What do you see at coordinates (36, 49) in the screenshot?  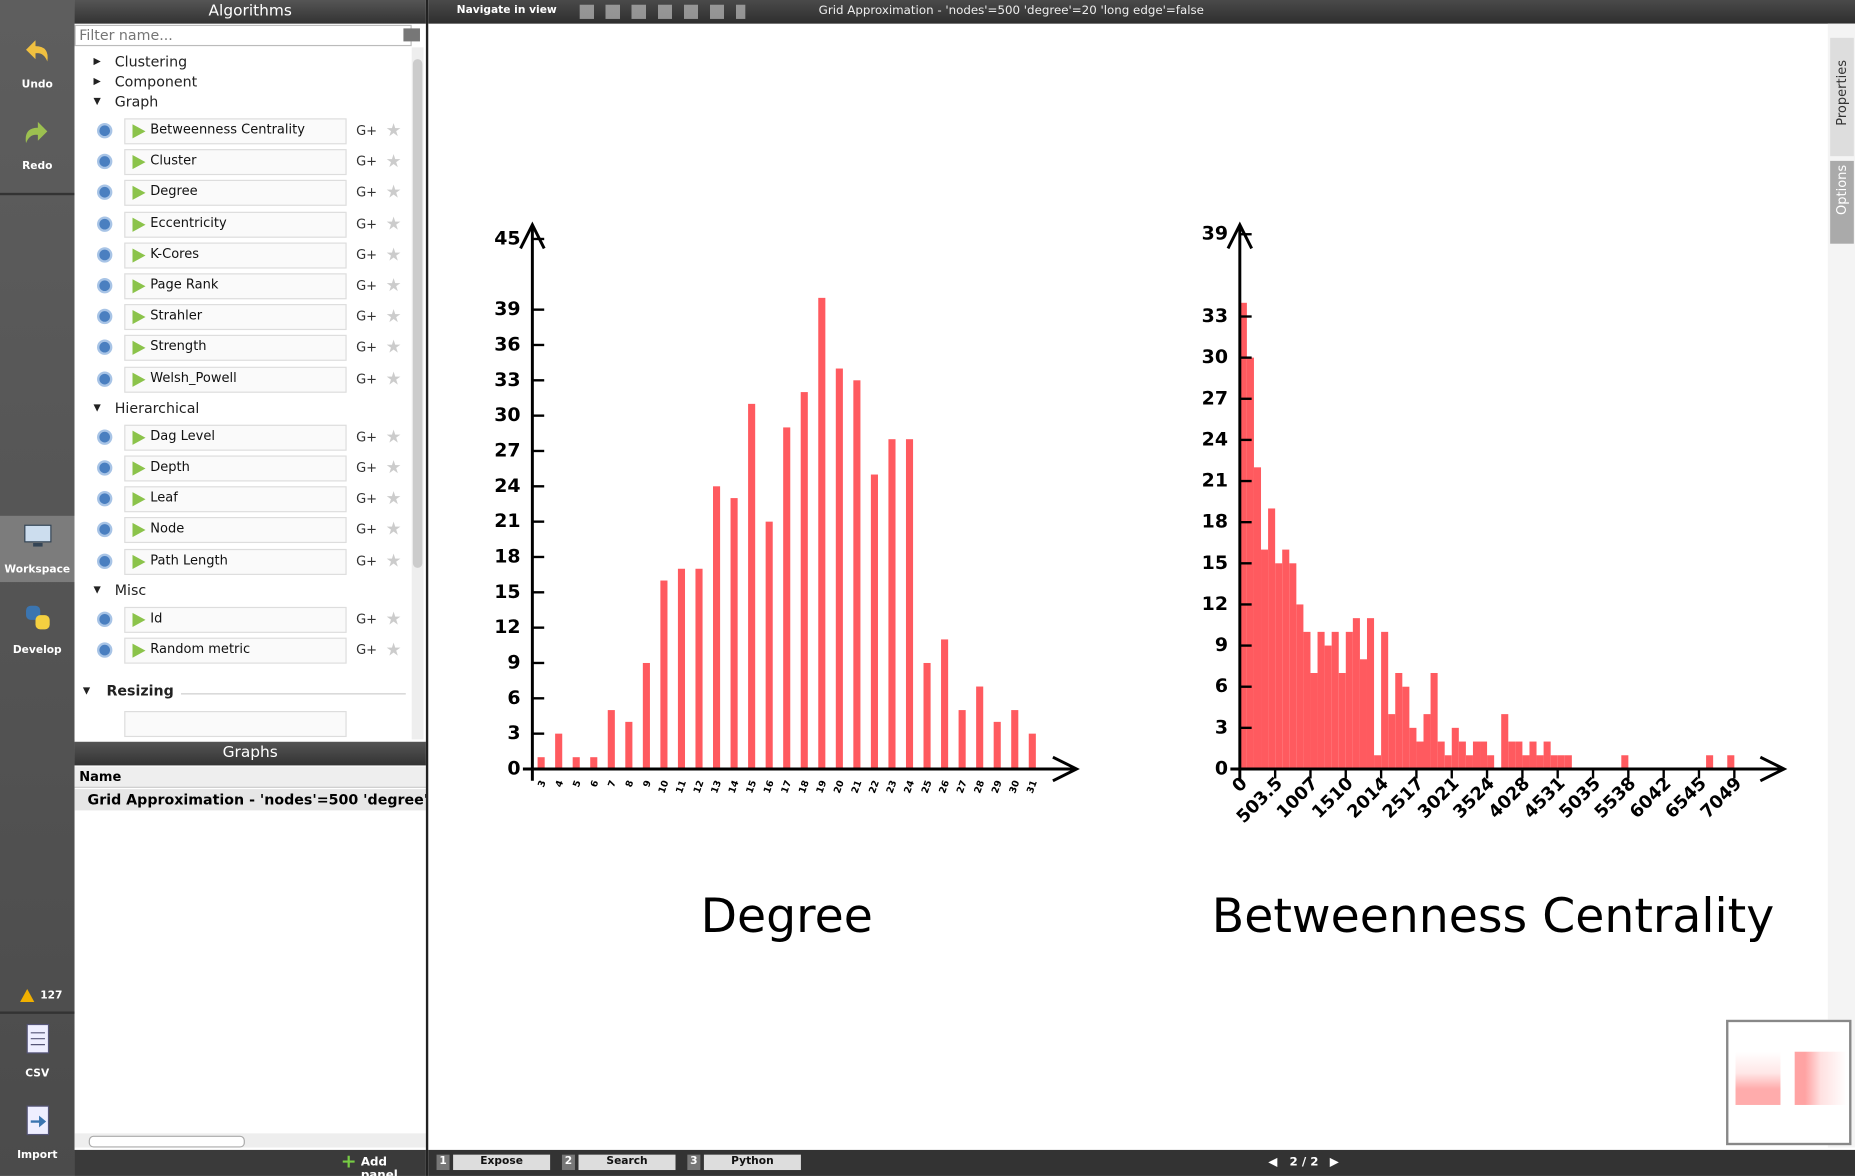 I see `undo-icon` at bounding box center [36, 49].